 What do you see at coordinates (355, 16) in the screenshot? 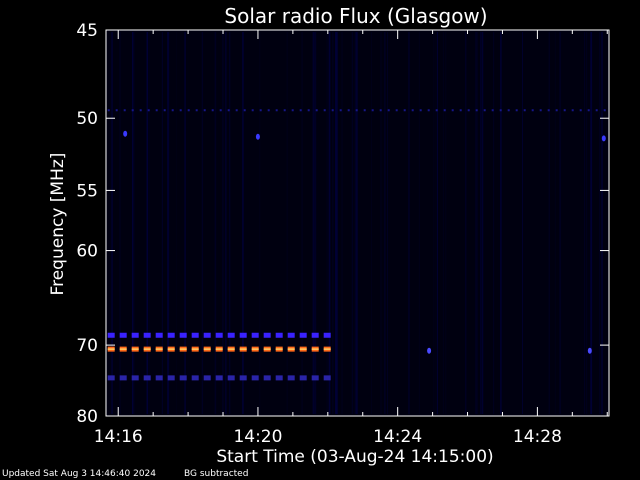
I see `chart-title: Solar radio Flux (Glasgow)` at bounding box center [355, 16].